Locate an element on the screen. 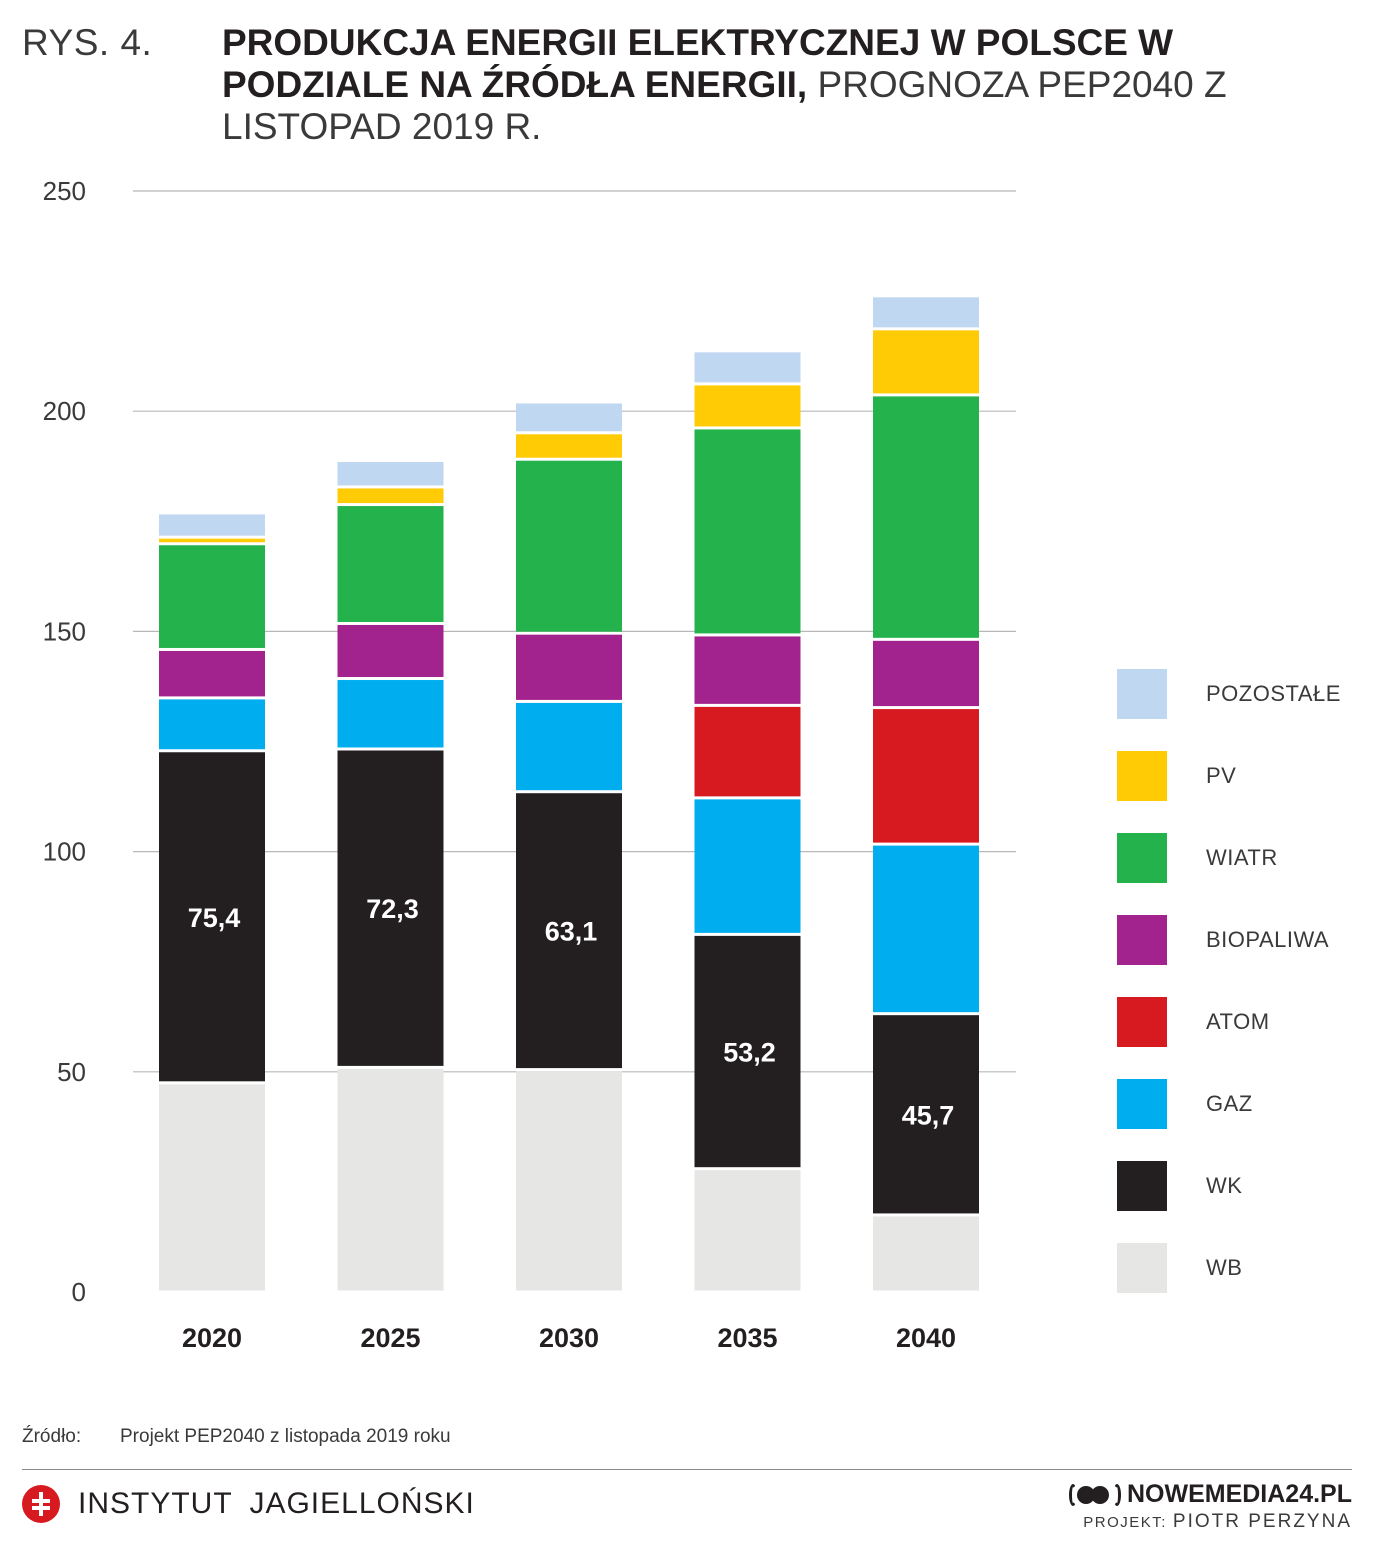 Image resolution: width=1383 pixels, height=1551 pixels. chart-subtitle: PROGNOZA PEP2040 Z LISTOPAD 2019 R. is located at coordinates (724, 105).